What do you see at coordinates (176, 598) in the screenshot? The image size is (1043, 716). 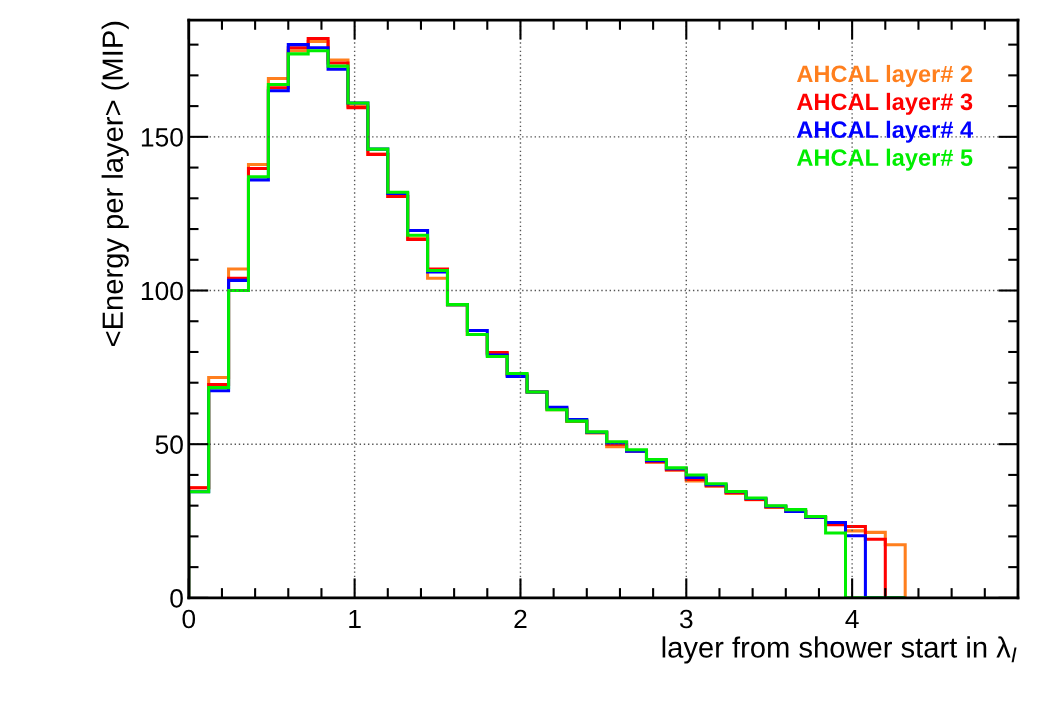 I see `y-tick-label: 0` at bounding box center [176, 598].